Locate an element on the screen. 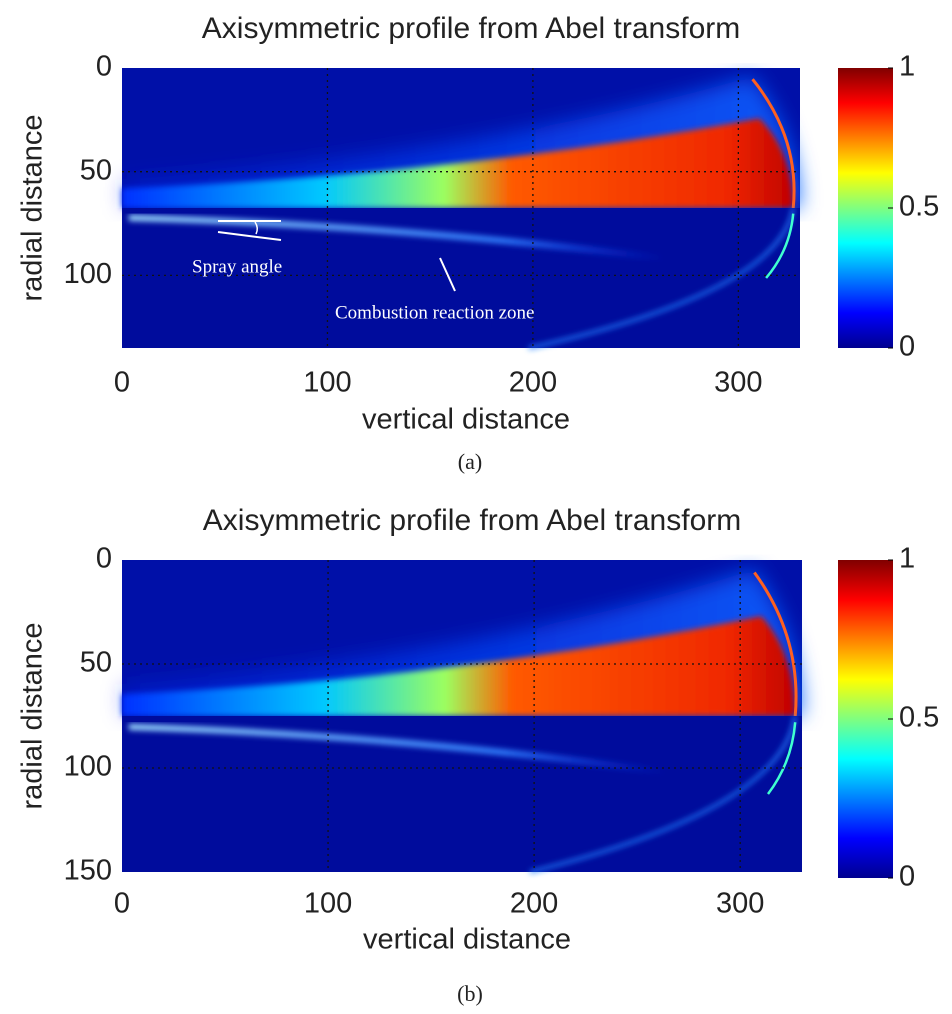 This screenshot has width=952, height=1014. y-tick-label: 150 is located at coordinates (88, 871).